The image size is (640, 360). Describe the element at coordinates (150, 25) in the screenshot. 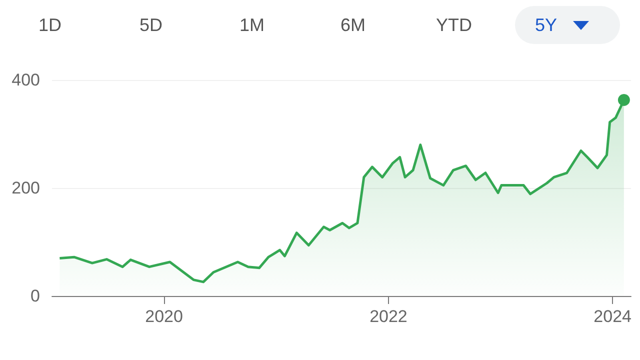

I see `text: 5D` at that location.